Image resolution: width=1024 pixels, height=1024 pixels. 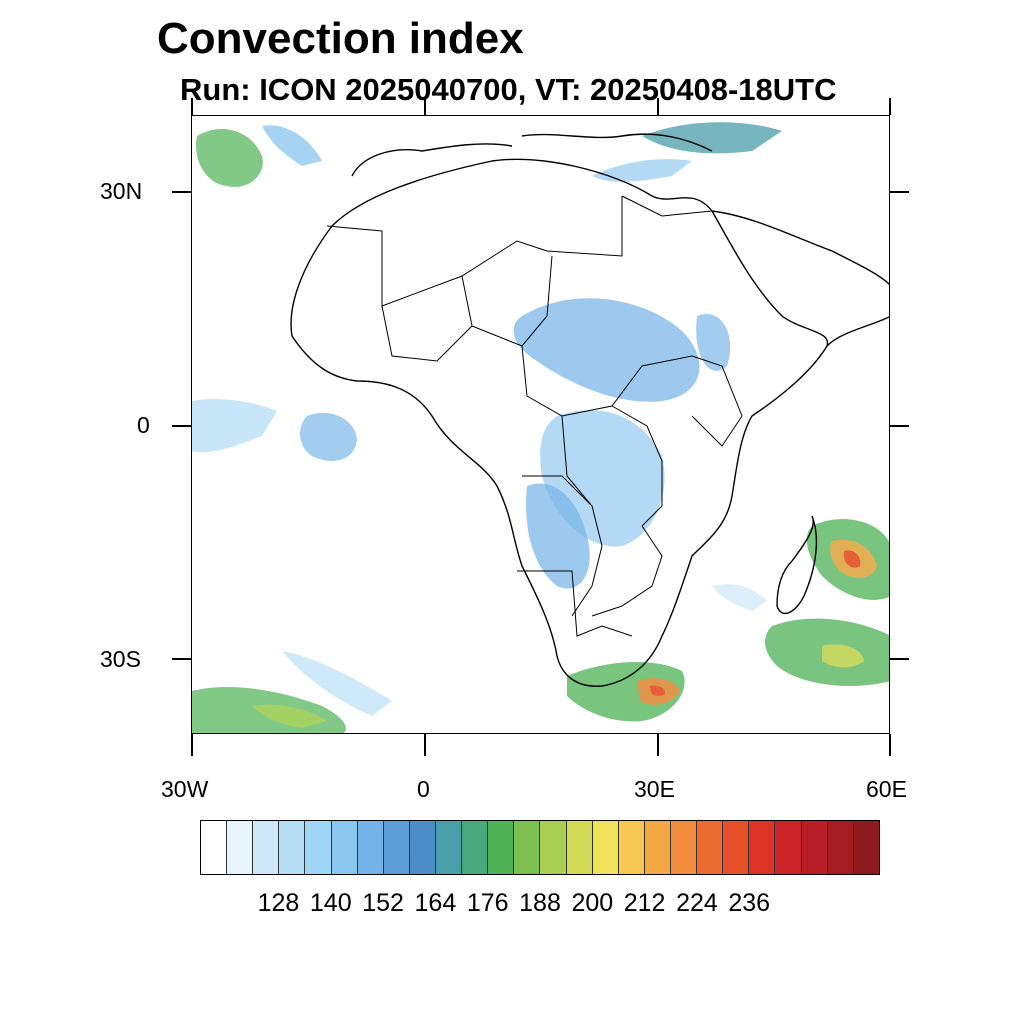 What do you see at coordinates (508, 89) in the screenshot?
I see `chart-subtitle: Run: ICON 2025040700, VT: 20250408-18UTC` at bounding box center [508, 89].